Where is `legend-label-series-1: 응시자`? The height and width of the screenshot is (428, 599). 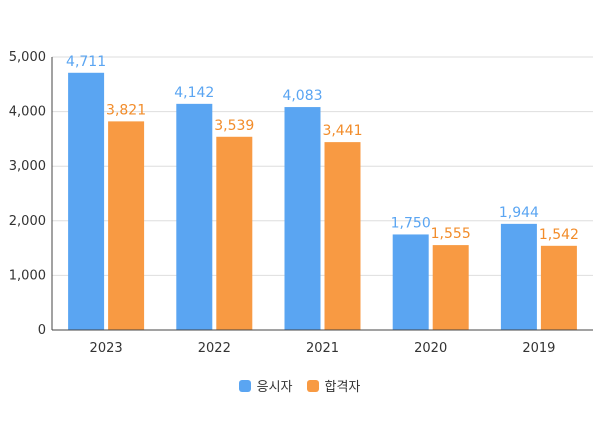
legend-label-series-1: 응시자 is located at coordinates (274, 387).